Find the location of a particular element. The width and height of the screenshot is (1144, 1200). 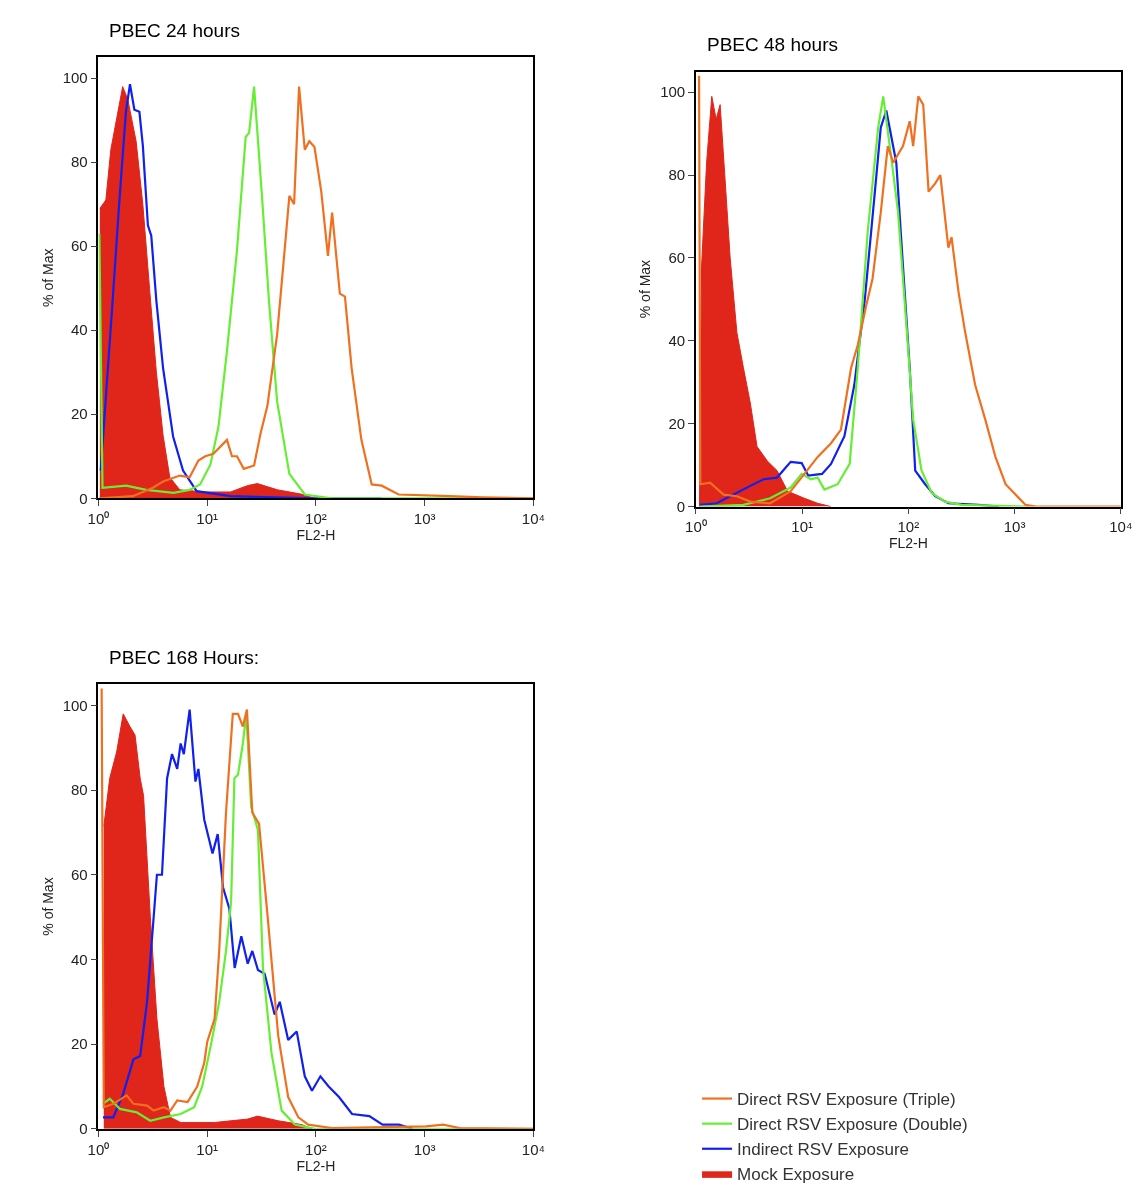

legend-label: Direct RSV Exposure (Triple) is located at coordinates (846, 1100).